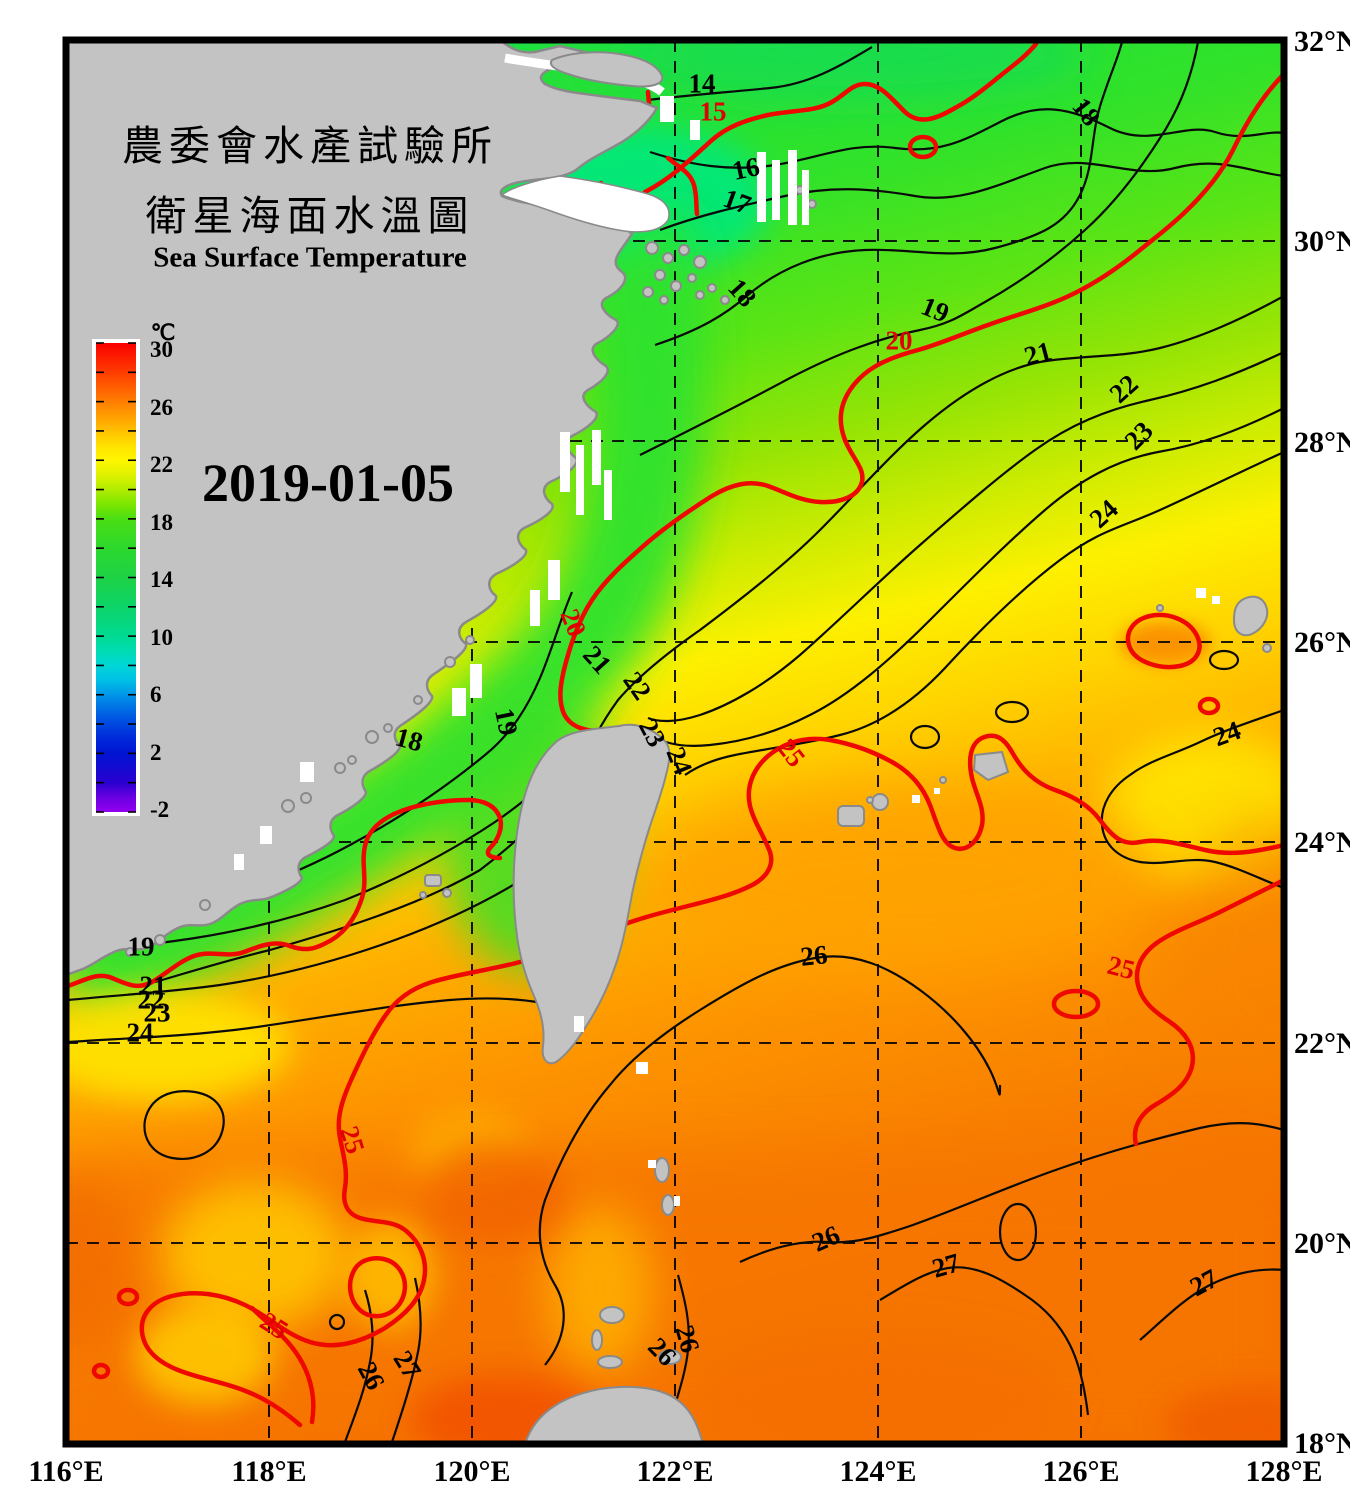  I want to click on lat-tick-label: 26°N, so click(1322, 642).